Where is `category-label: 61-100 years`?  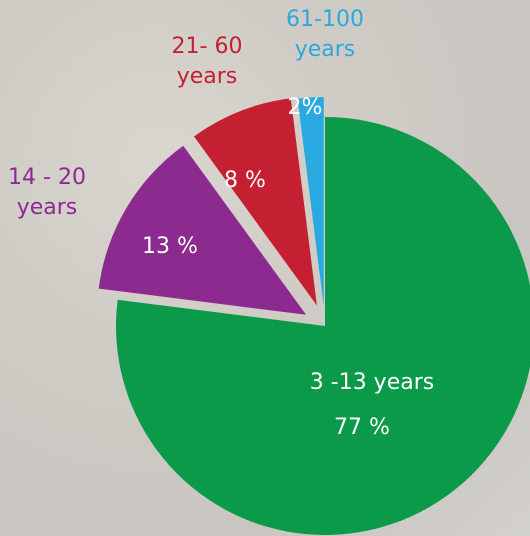 category-label: 61-100 years is located at coordinates (325, 34).